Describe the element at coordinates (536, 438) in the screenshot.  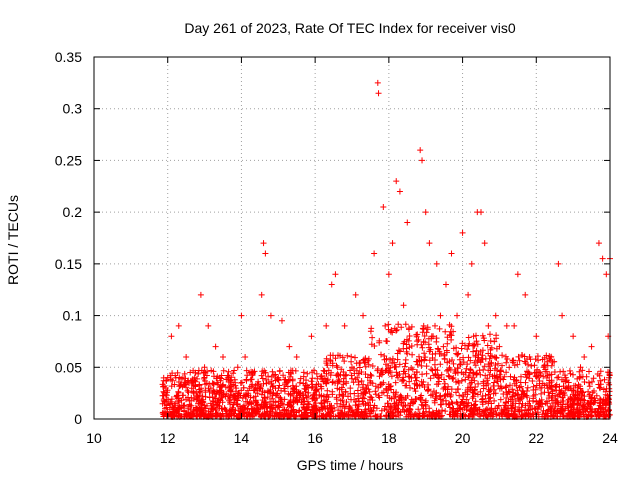
I see `x-tick-label: 22` at that location.